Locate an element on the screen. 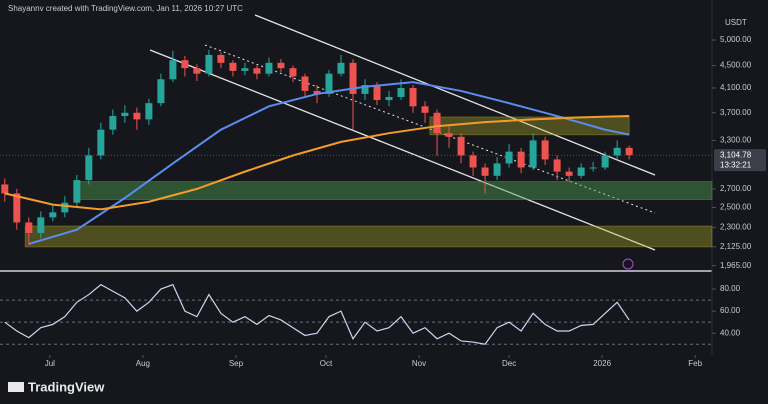 This screenshot has width=768, height=404. y-tick-label: 2,700.00 is located at coordinates (736, 188).